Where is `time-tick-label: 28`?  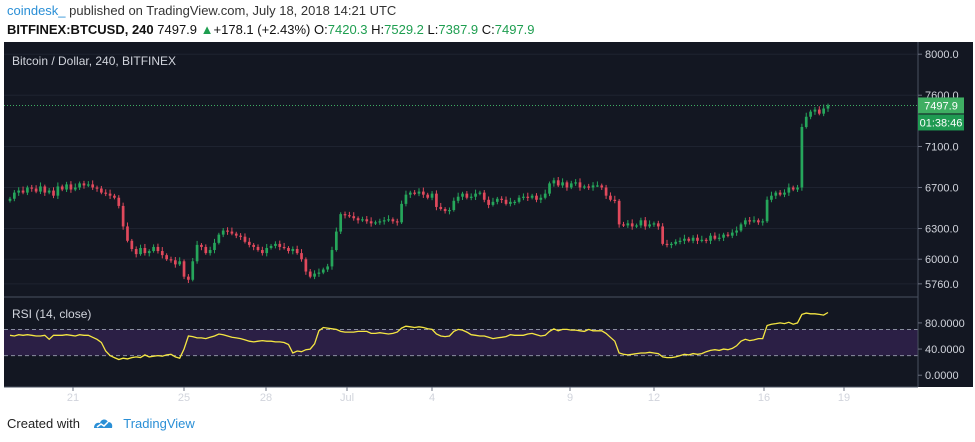
time-tick-label: 28 is located at coordinates (266, 398).